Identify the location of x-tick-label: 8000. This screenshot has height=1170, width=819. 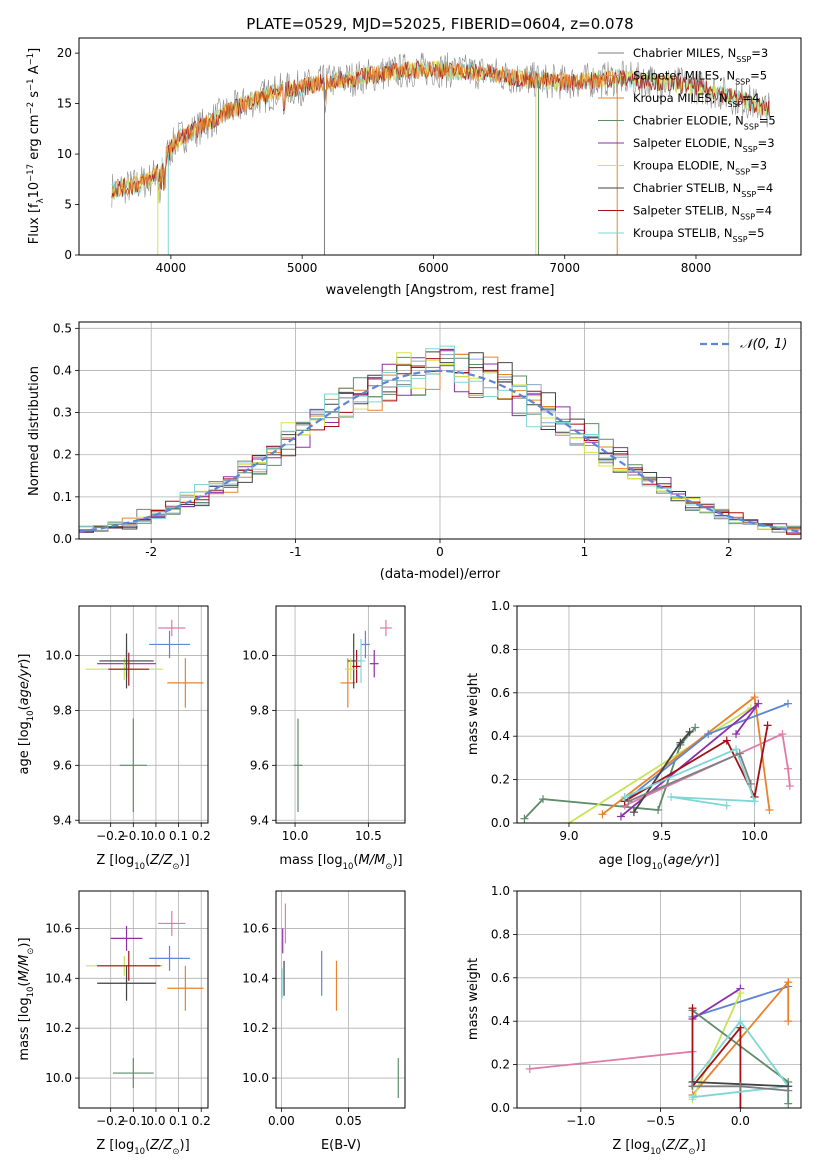
(696, 268).